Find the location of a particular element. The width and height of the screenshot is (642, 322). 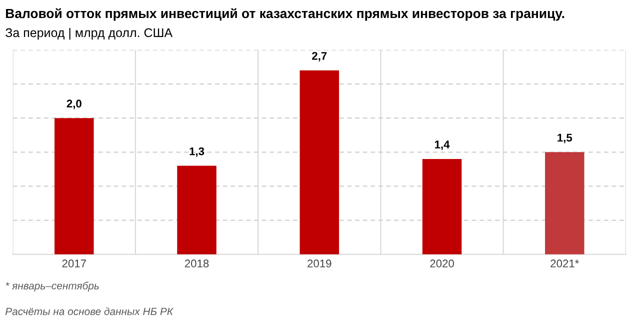

text: * январь–сентябрь is located at coordinates (52, 287).